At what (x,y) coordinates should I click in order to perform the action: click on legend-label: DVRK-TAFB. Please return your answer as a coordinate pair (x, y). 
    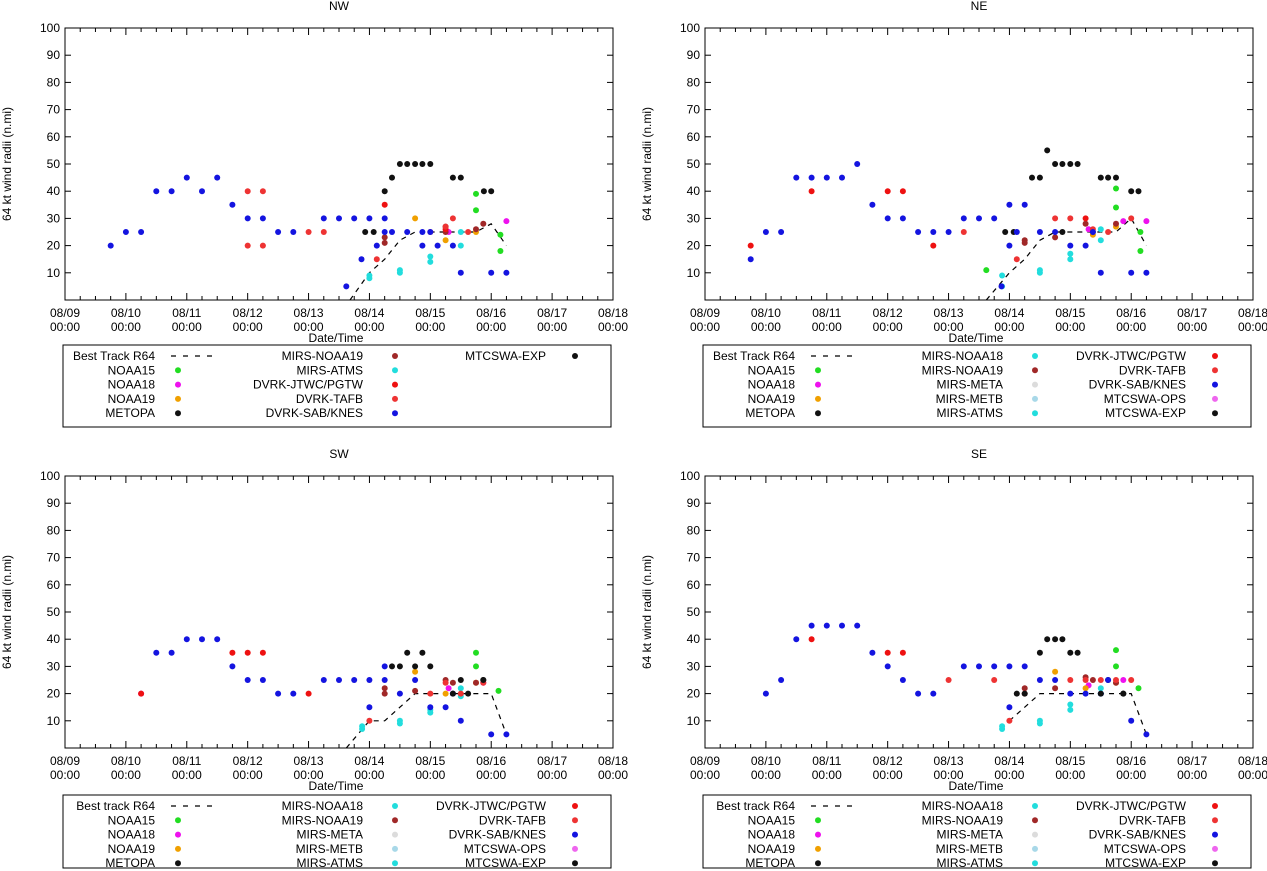
    Looking at the image, I should click on (1152, 370).